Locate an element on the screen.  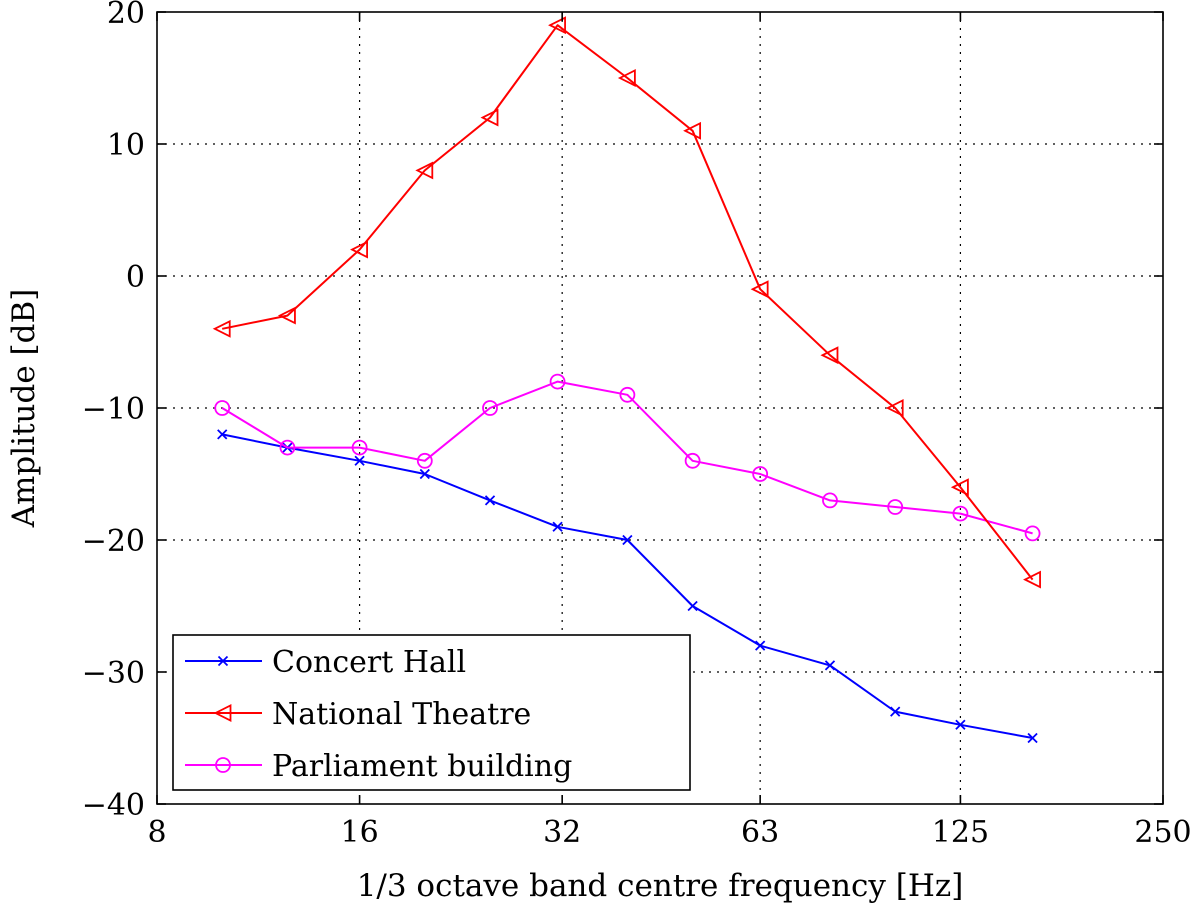
y-tick-label: −30 is located at coordinates (113, 673).